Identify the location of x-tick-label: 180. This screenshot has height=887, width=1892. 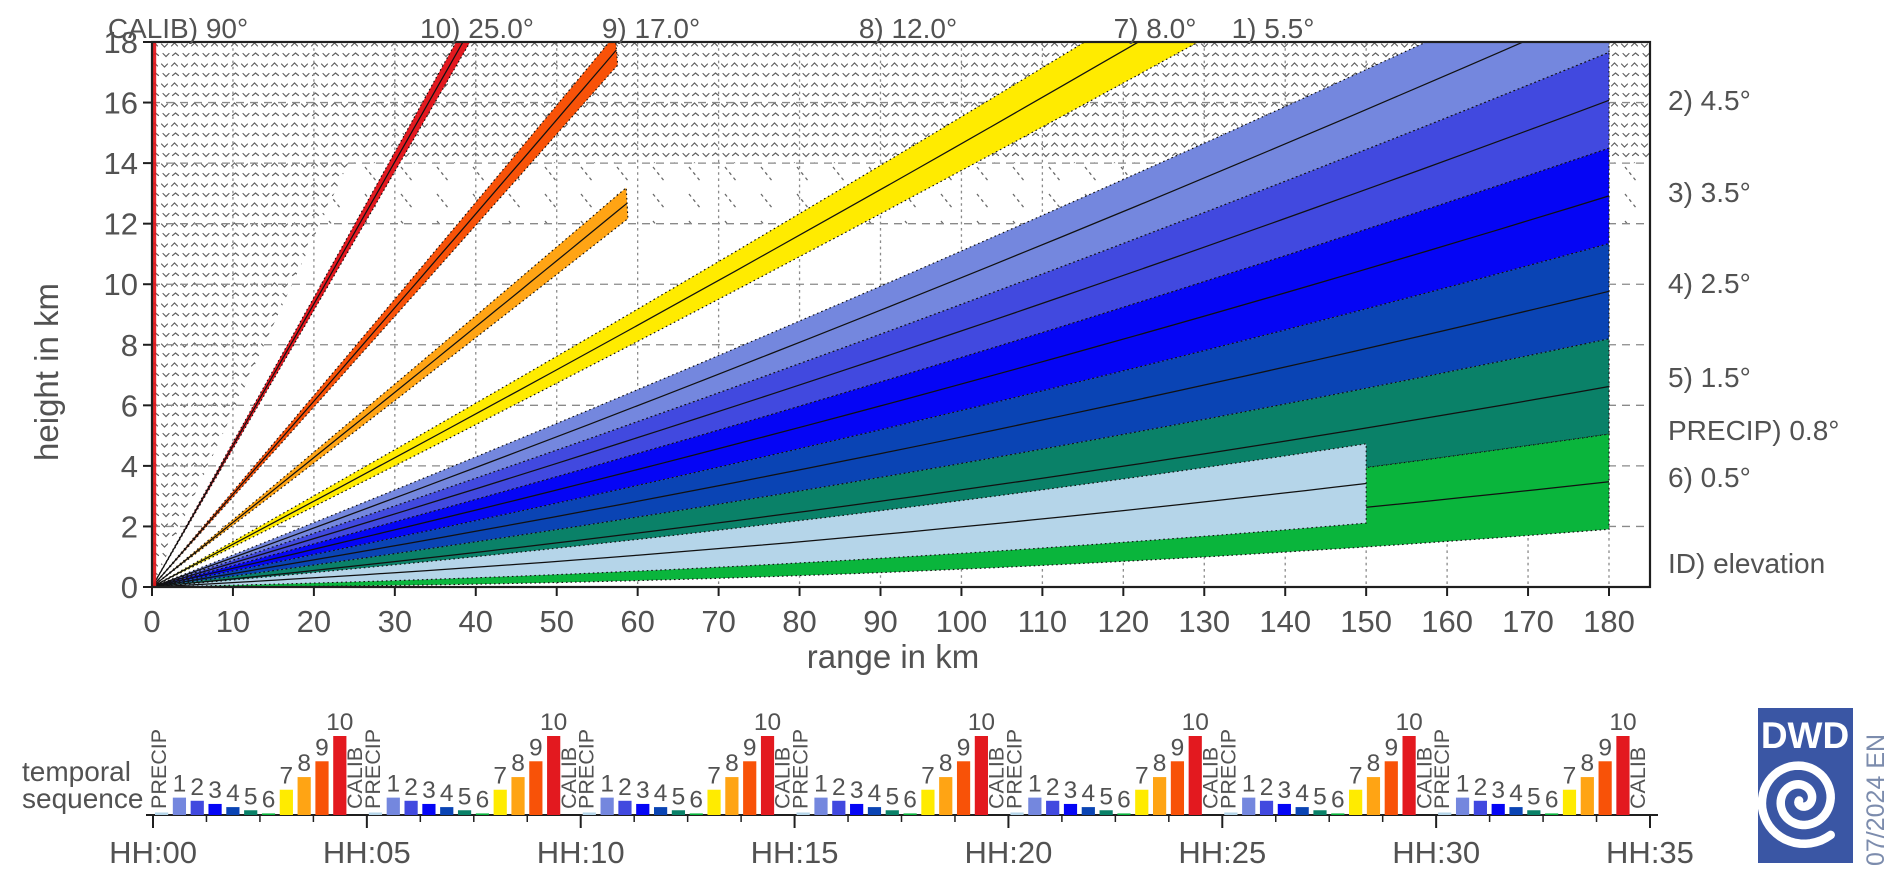
(1609, 621).